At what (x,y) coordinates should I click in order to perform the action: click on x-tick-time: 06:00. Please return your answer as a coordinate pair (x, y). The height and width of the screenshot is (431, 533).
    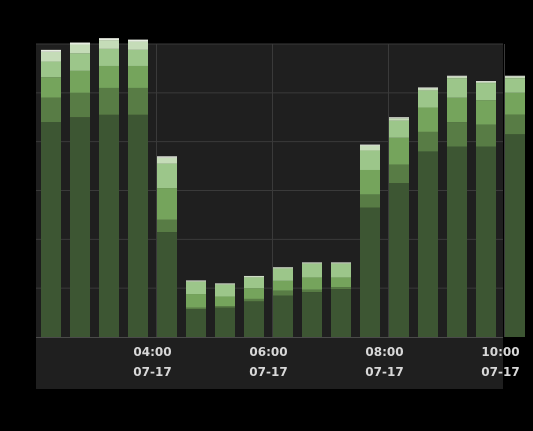
    Looking at the image, I should click on (268, 352).